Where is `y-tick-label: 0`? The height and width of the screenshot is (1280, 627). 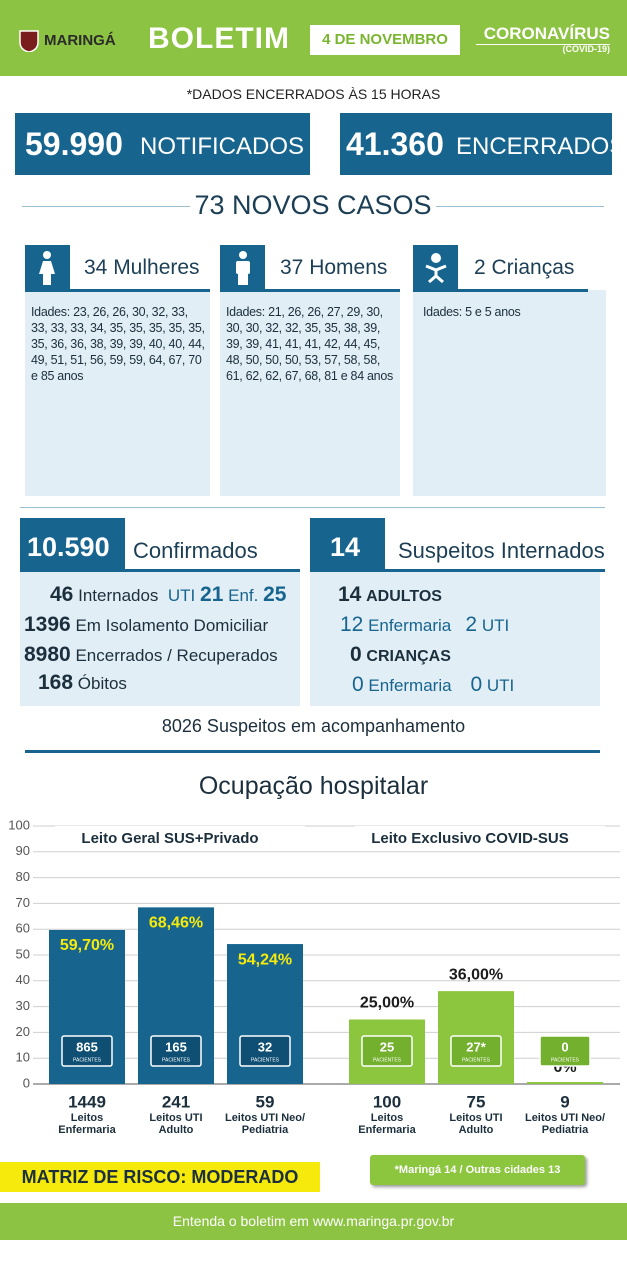
y-tick-label: 0 is located at coordinates (26, 1082).